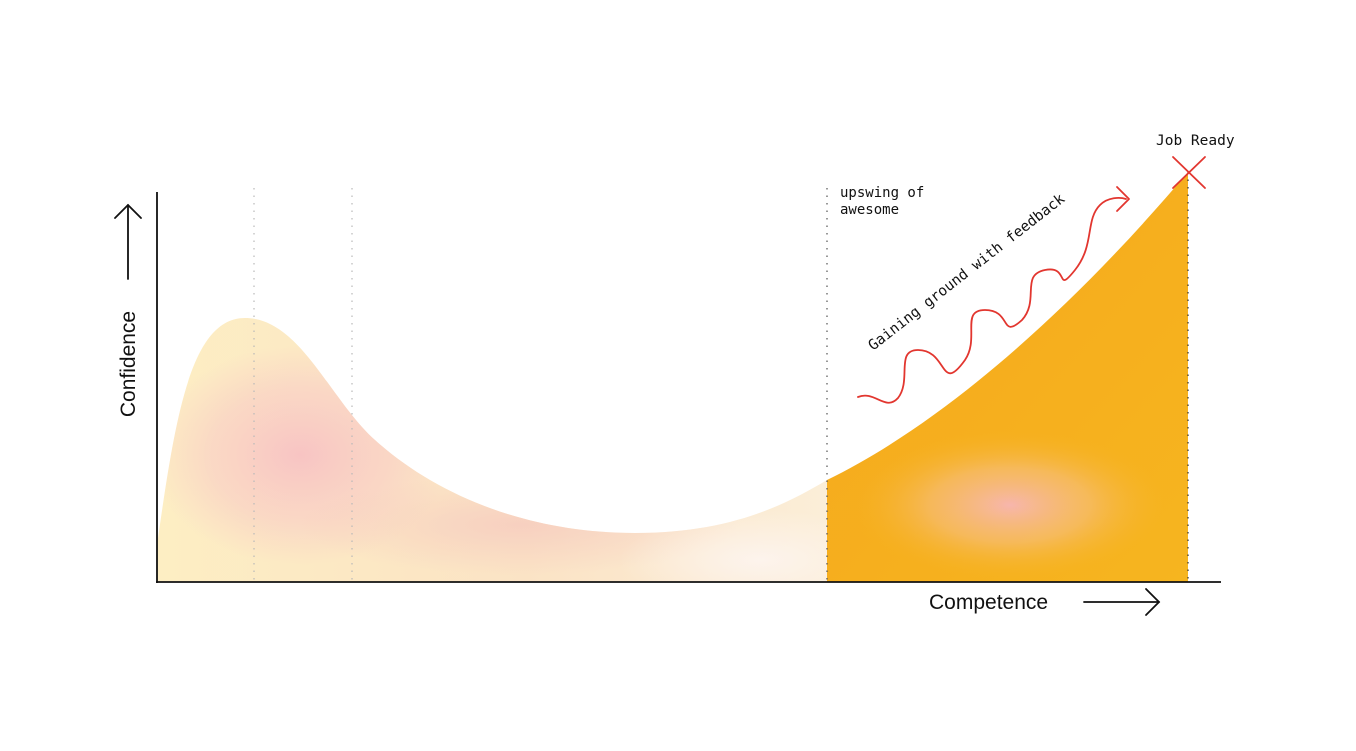  Describe the element at coordinates (1189, 172) in the screenshot. I see `job-ready-cross-icon` at that location.